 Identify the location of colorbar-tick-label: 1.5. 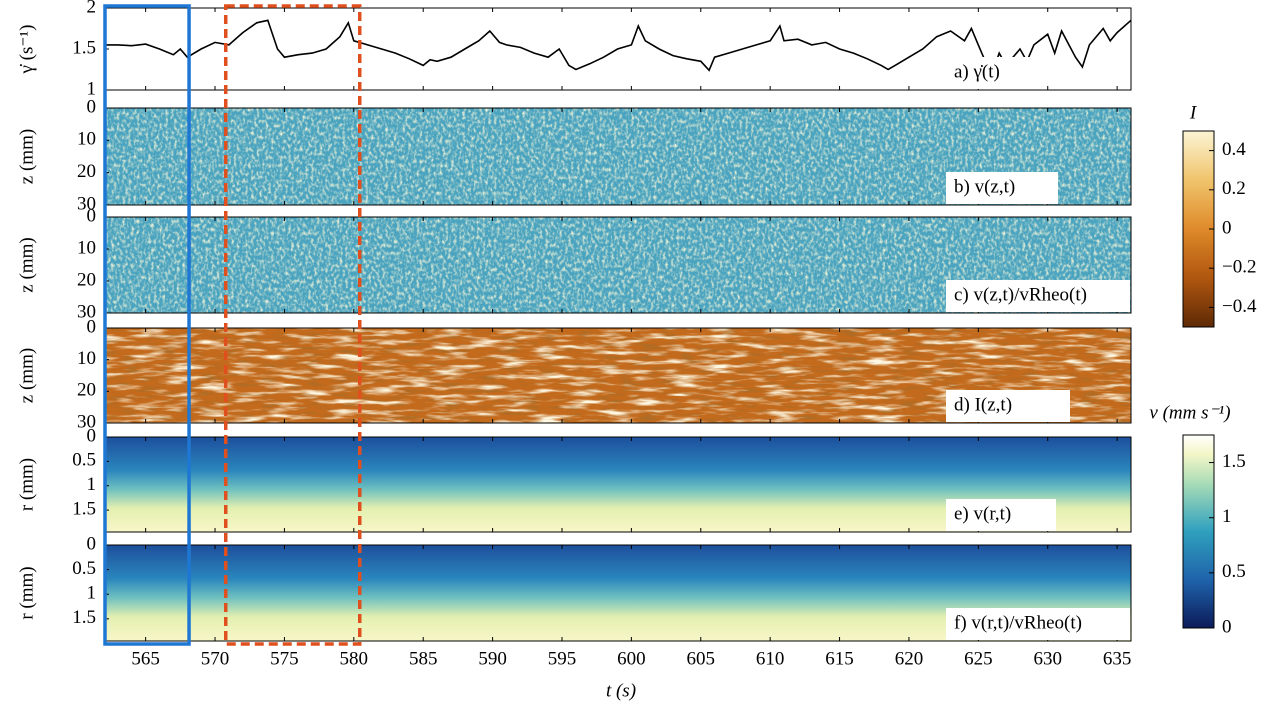
(1234, 461).